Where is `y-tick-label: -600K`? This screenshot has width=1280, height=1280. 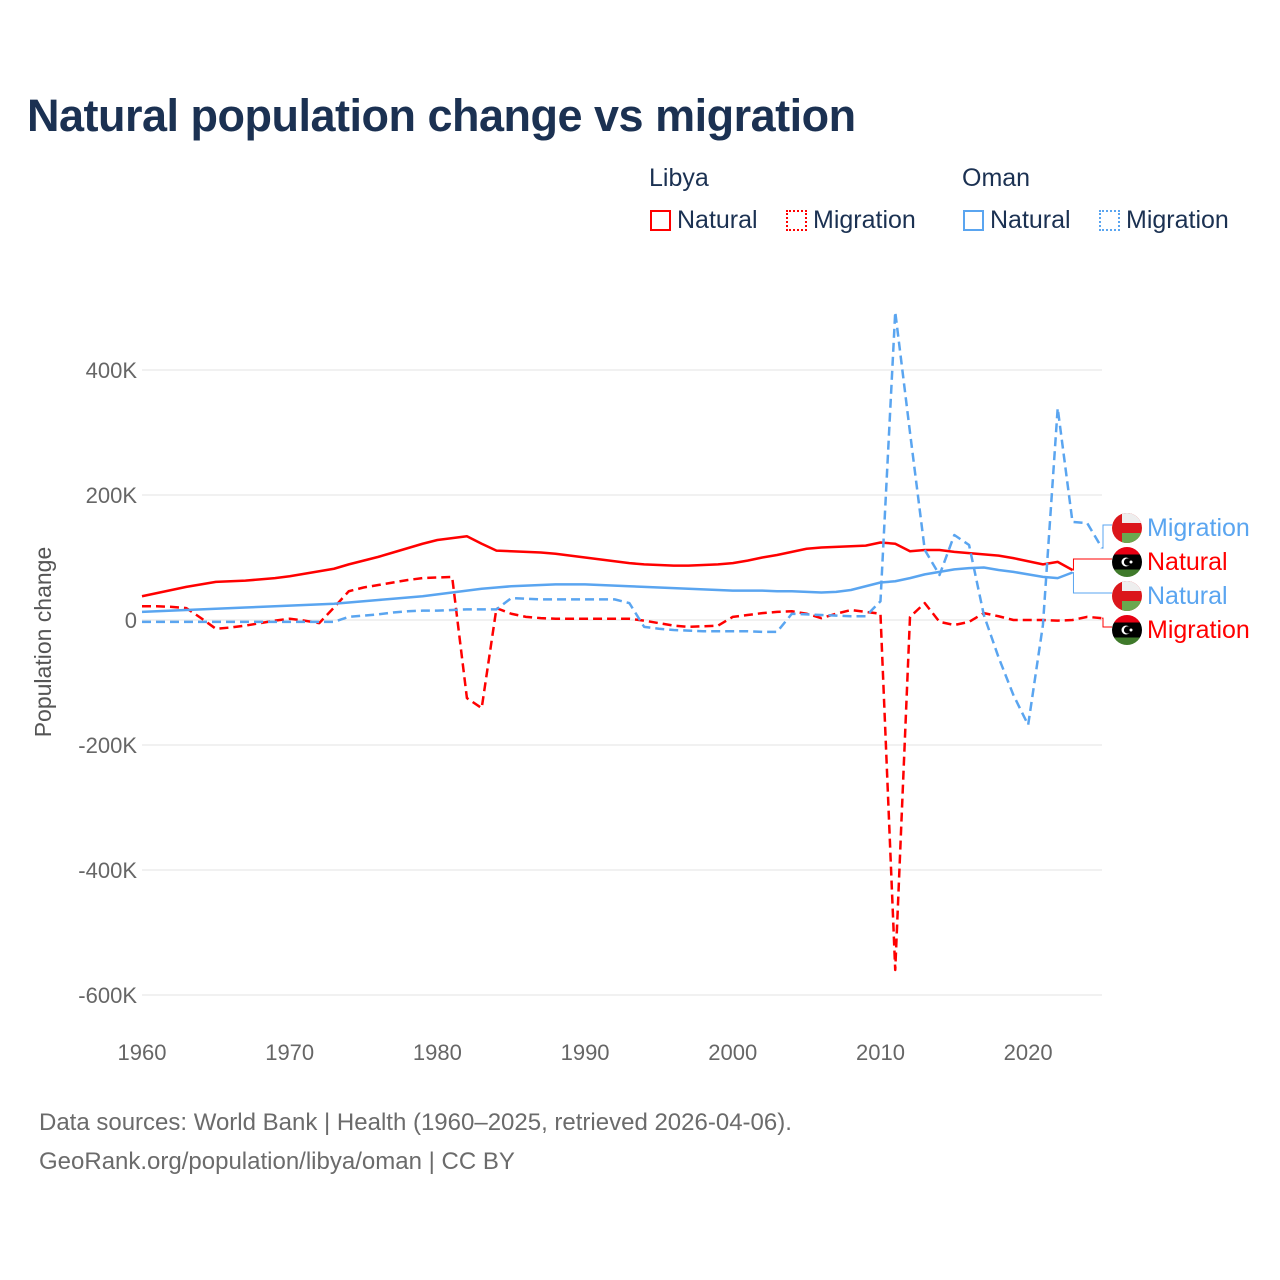
y-tick-label: -600K is located at coordinates (107, 995).